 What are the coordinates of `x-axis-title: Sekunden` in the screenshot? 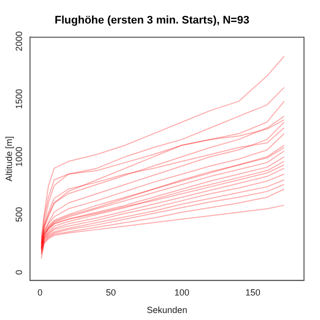 It's located at (167, 310).